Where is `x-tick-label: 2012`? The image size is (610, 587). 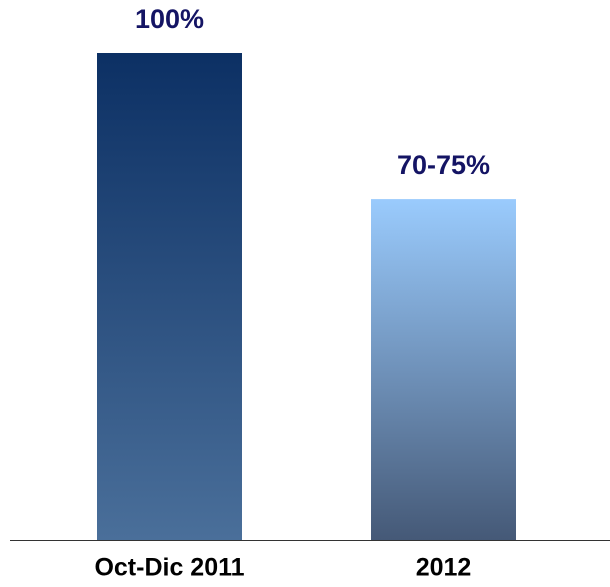
x-tick-label: 2012 is located at coordinates (444, 568).